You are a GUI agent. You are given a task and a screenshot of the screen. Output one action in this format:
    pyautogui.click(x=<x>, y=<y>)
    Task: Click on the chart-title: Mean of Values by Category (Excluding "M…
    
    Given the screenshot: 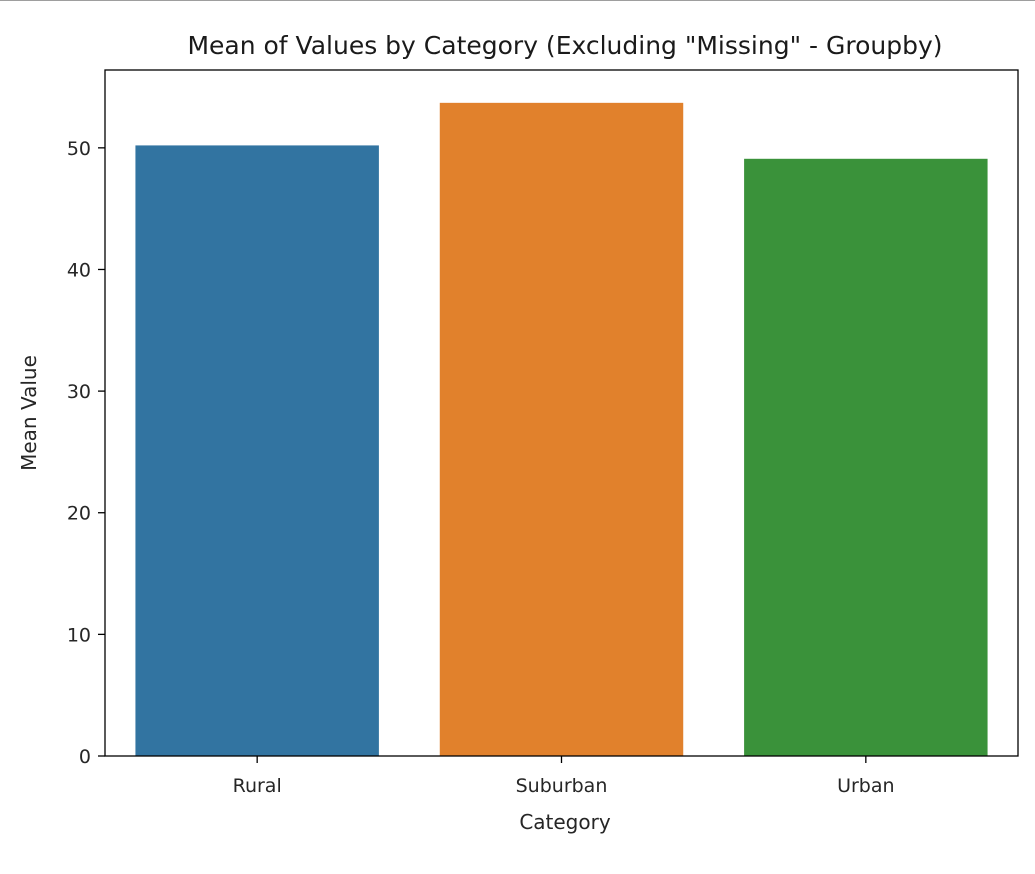 What is the action you would take?
    pyautogui.click(x=564, y=45)
    